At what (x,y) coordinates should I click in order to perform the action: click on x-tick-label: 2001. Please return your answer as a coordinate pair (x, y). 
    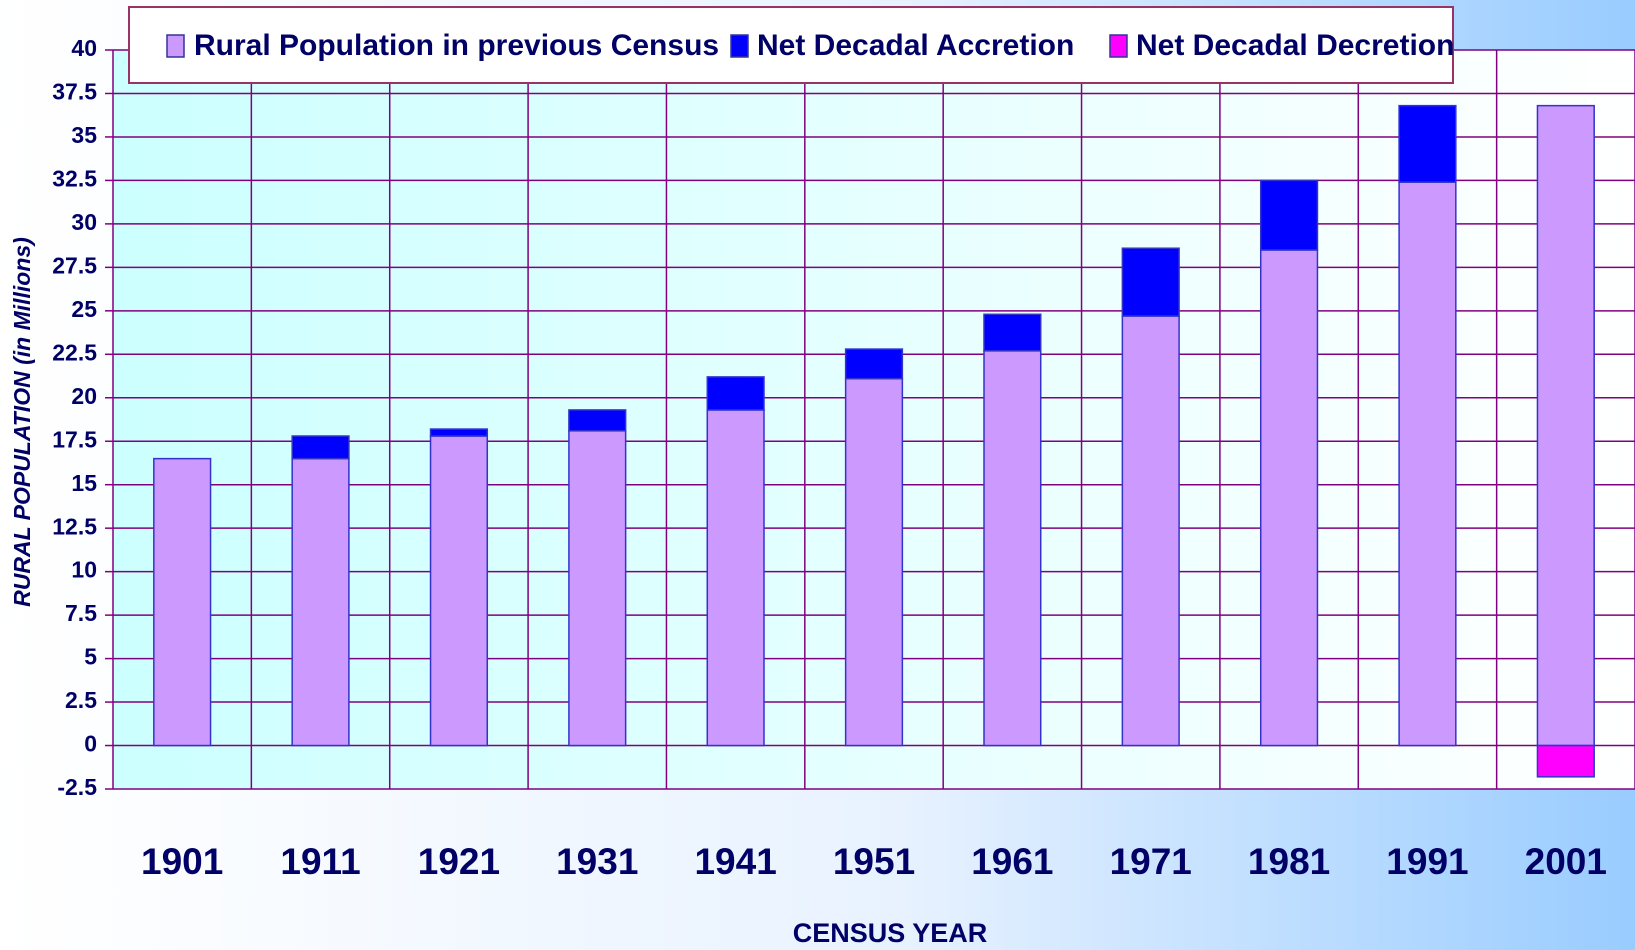
    Looking at the image, I should click on (1566, 861).